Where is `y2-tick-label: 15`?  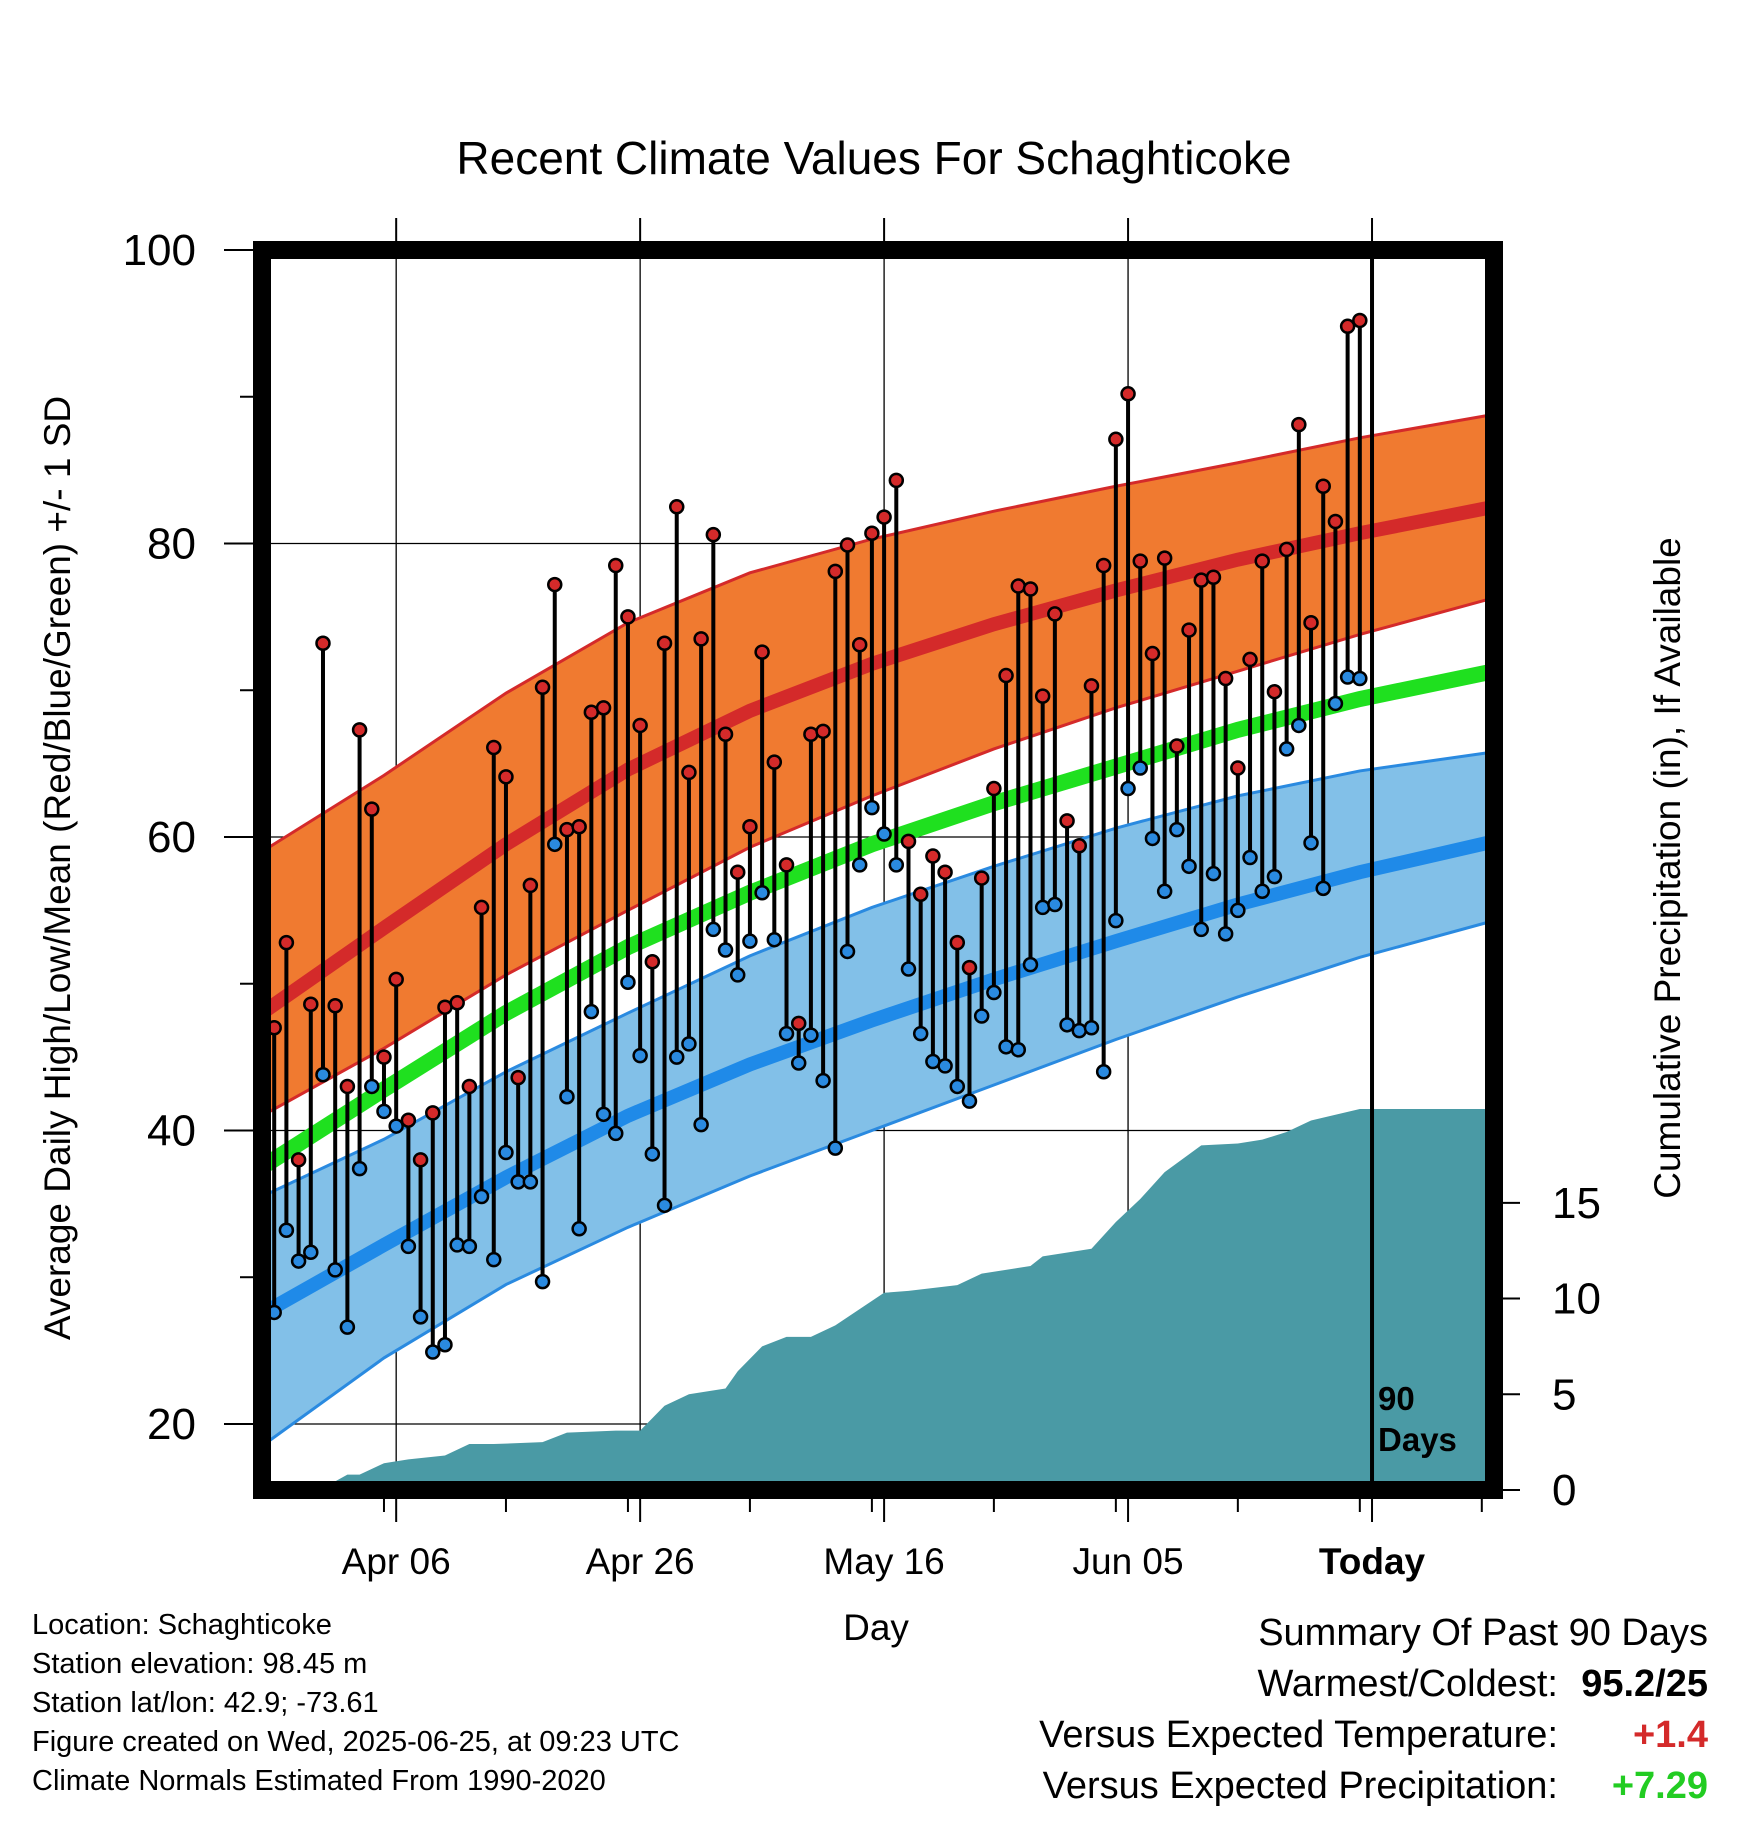 y2-tick-label: 15 is located at coordinates (1576, 1203).